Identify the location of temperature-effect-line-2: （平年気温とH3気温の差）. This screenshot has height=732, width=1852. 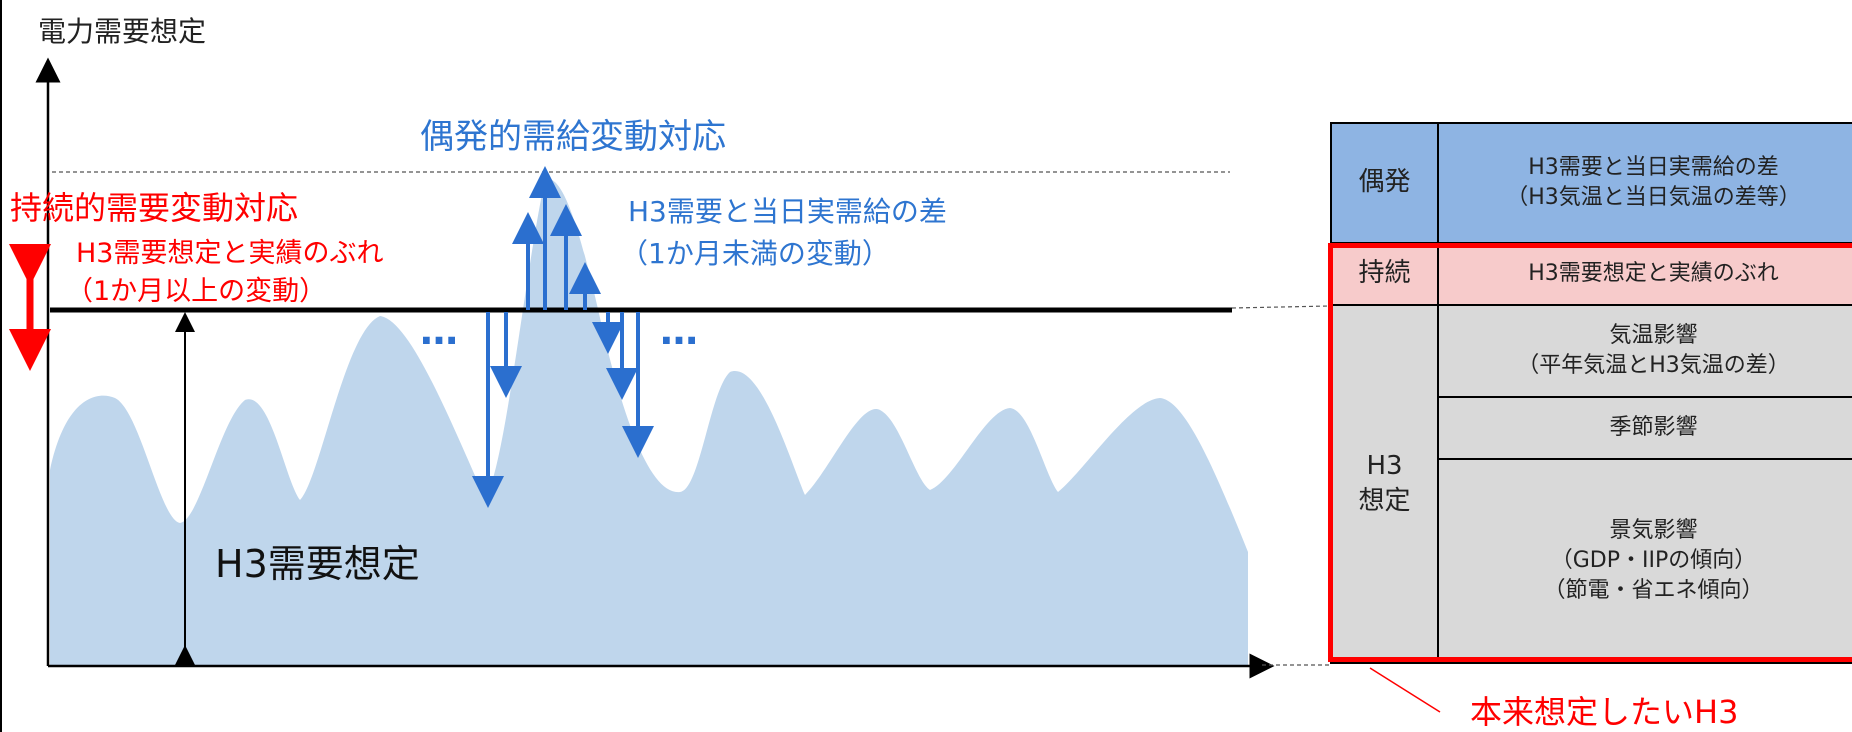
(1653, 365).